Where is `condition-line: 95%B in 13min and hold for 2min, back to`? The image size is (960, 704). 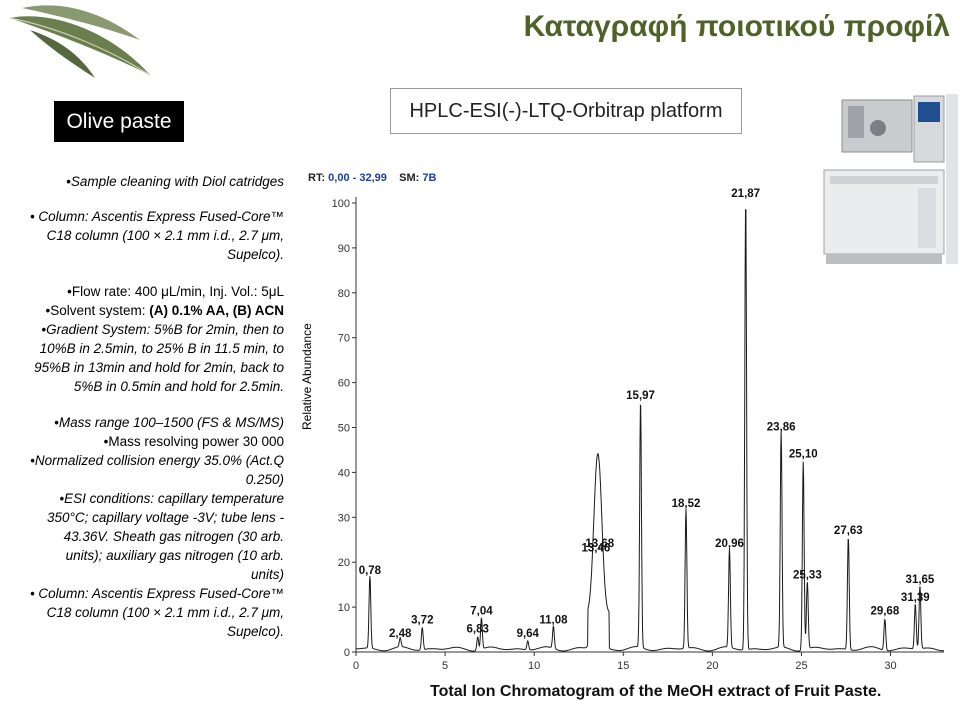
condition-line: 95%B in 13min and hold for 2min, back to is located at coordinates (159, 367).